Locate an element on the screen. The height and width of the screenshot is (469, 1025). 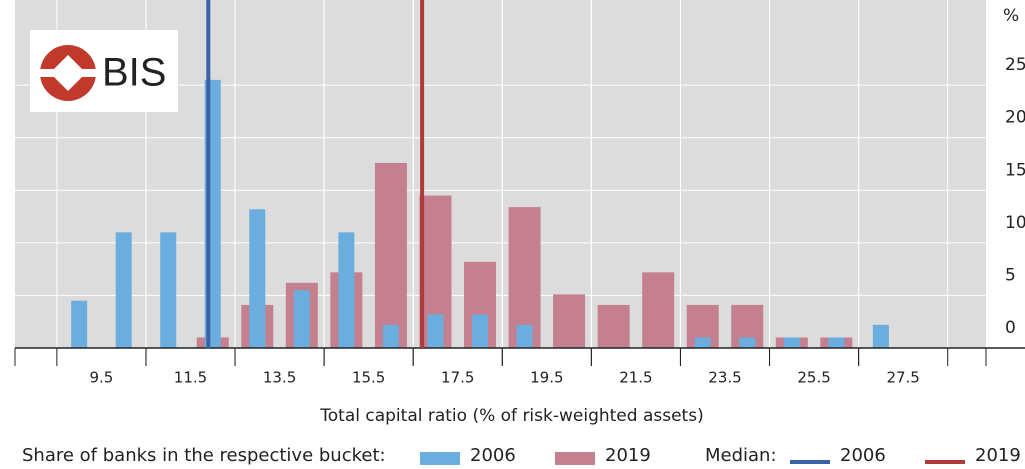
legend-median-label: 2019 is located at coordinates (998, 455).